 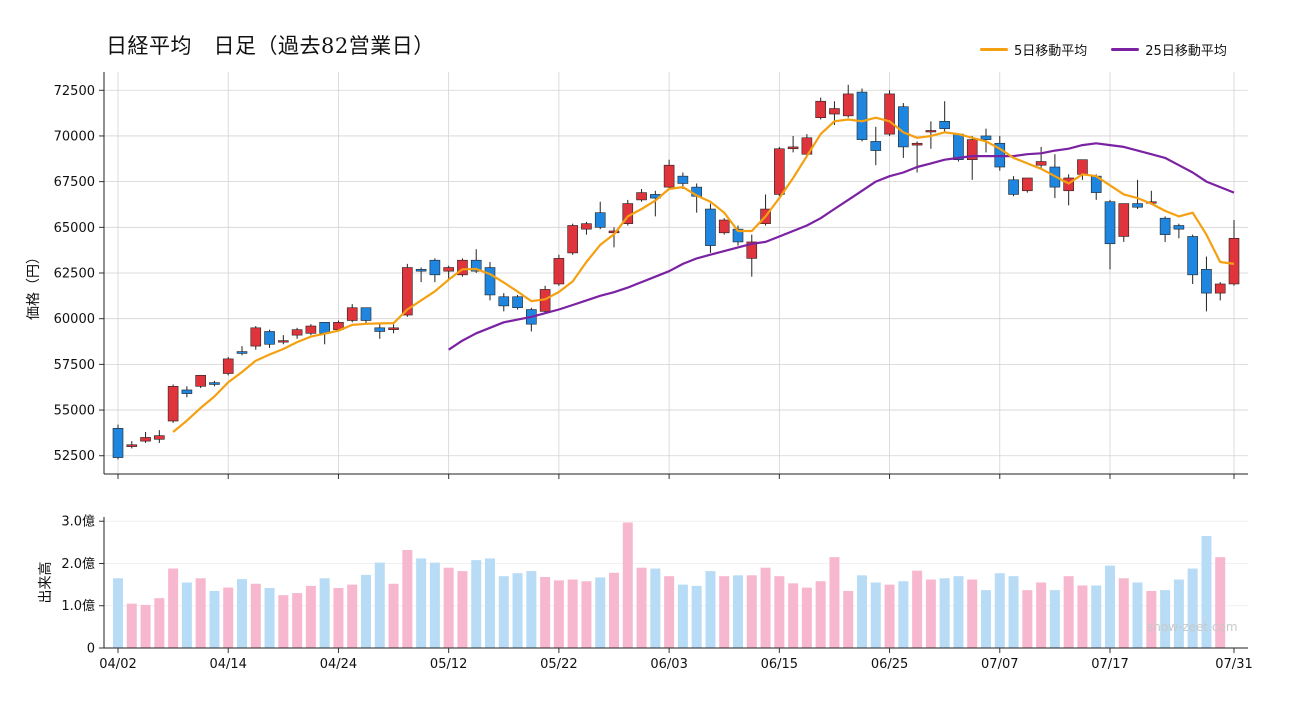 I want to click on date-tick-label: 04/14, so click(x=227, y=664).